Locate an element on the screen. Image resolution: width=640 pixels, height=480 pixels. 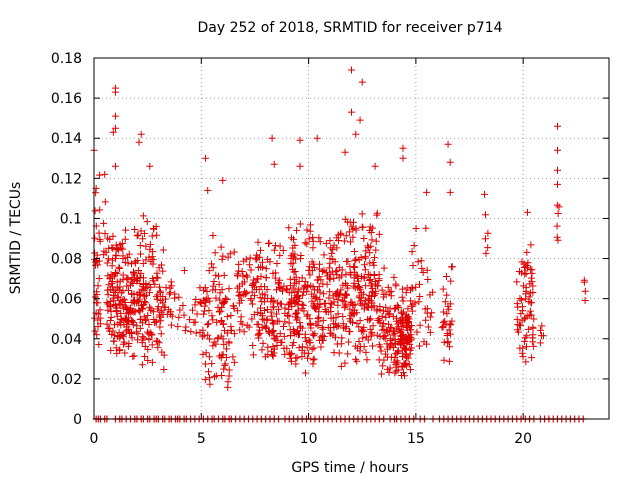
y-tick-label: 0.14 is located at coordinates (66, 139).